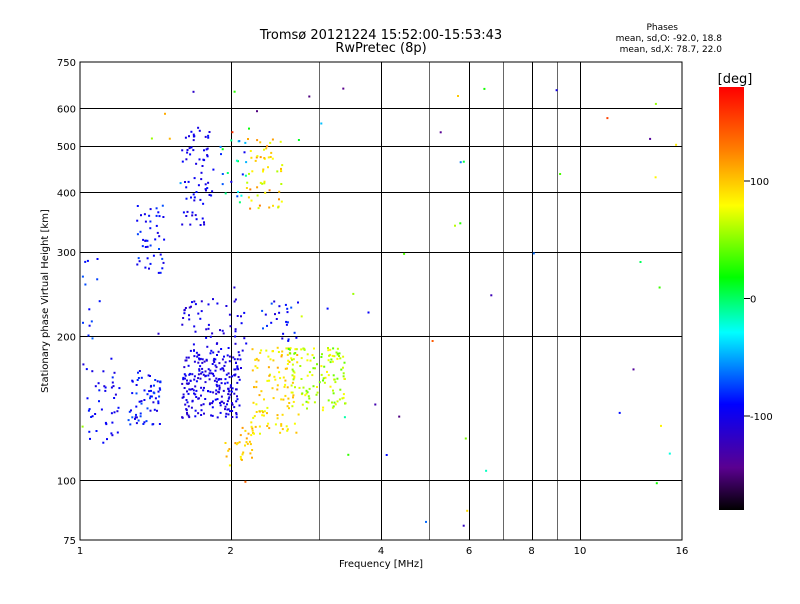 Image resolution: width=800 pixels, height=604 pixels. I want to click on x-tick-label: 6, so click(469, 551).